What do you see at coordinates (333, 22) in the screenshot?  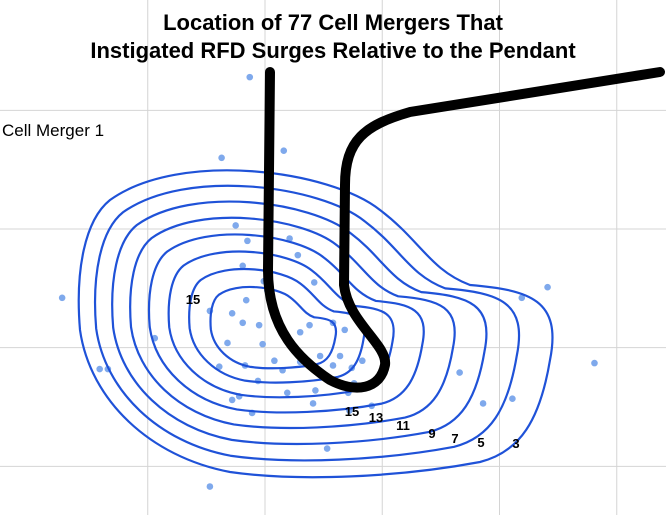 I see `chart-title: Location of 77 Cell Mergers That` at bounding box center [333, 22].